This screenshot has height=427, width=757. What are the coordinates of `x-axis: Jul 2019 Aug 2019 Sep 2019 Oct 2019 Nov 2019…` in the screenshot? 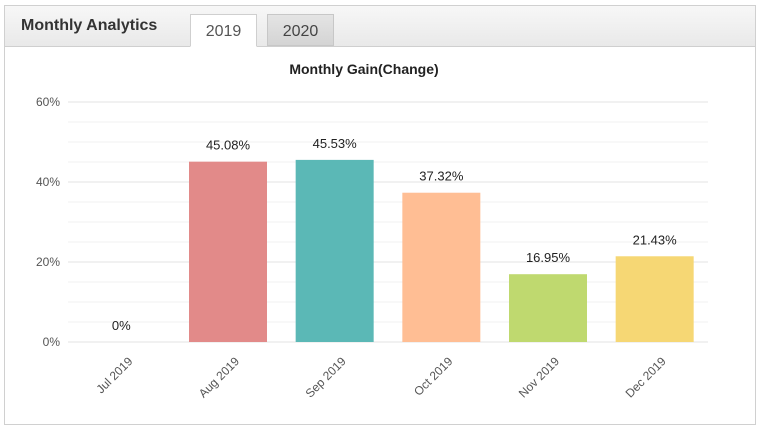 It's located at (381, 377).